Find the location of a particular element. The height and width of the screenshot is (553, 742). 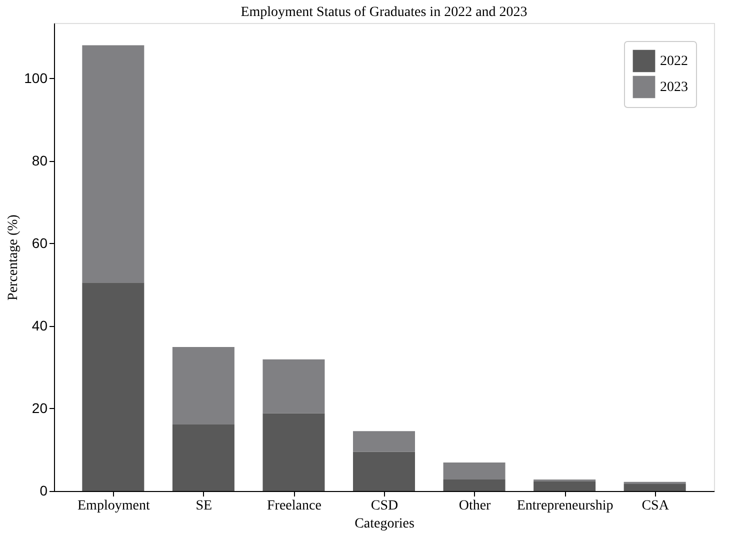

chart-title: Employment Status of Graduates in 2022 and 2023 is located at coordinates (384, 12).